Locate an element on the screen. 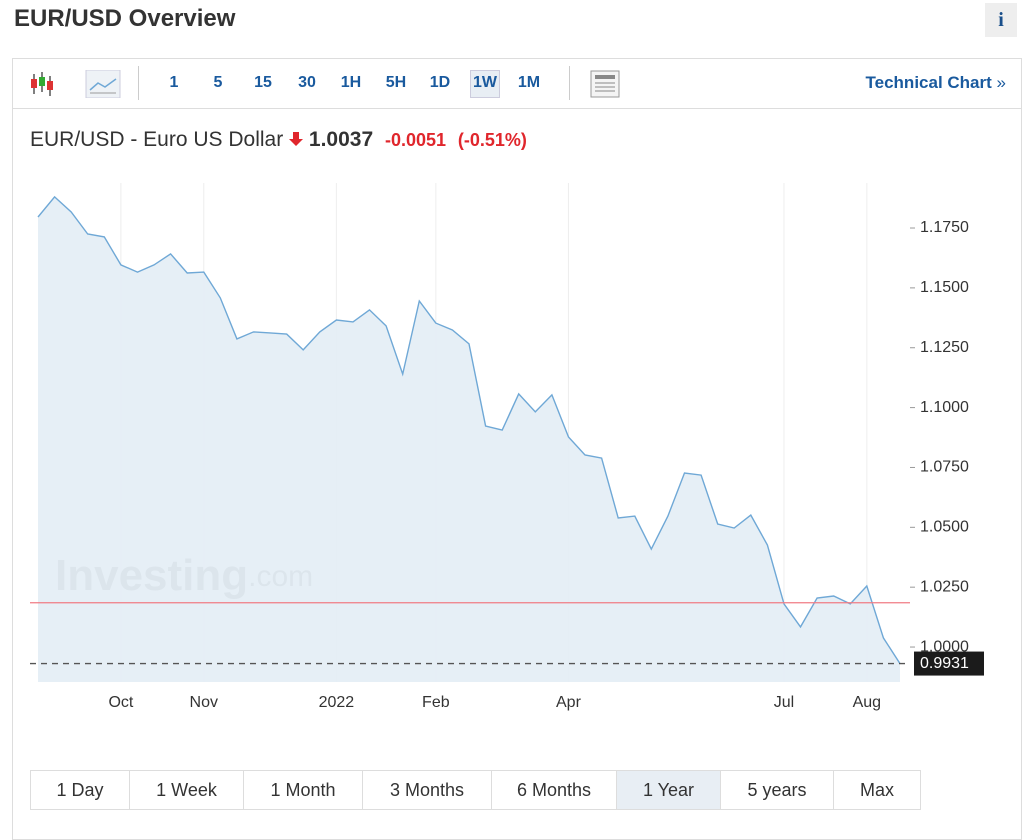 The image size is (1024, 840). link-text: Technical Chart is located at coordinates (928, 82).